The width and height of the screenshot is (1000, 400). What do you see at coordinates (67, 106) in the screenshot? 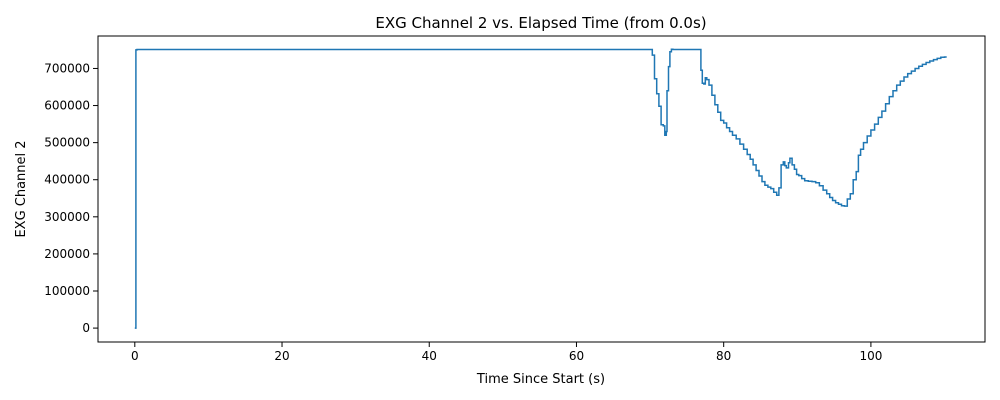
I see `y-tick-label: 600000` at bounding box center [67, 106].